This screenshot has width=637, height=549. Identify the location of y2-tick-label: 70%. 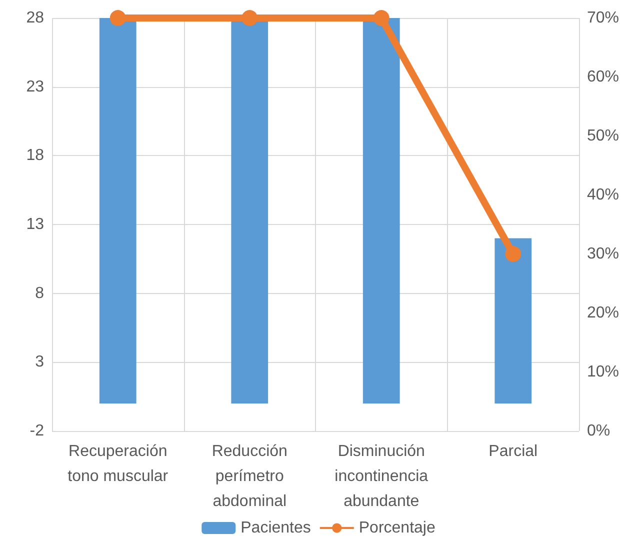
(603, 18).